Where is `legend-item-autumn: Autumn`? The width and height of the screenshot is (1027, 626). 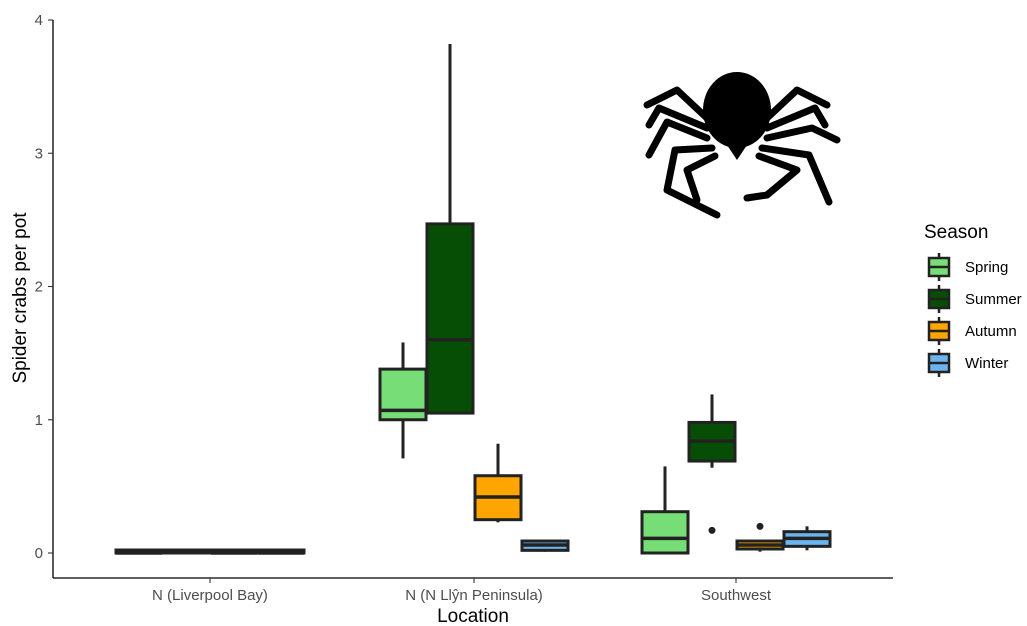 legend-item-autumn: Autumn is located at coordinates (972, 331).